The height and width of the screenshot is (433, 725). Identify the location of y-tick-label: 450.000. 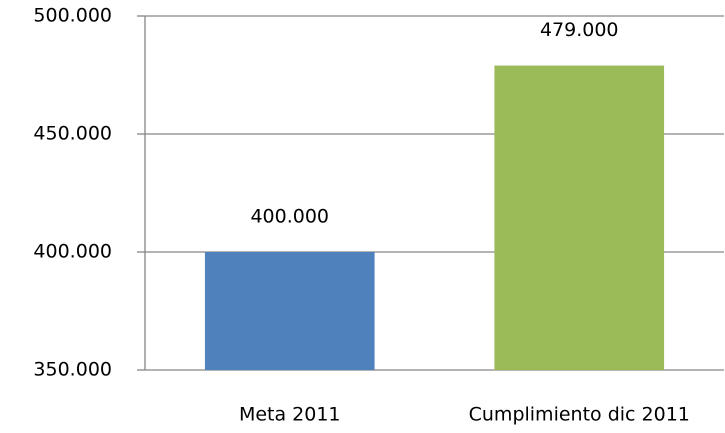
(72, 134).